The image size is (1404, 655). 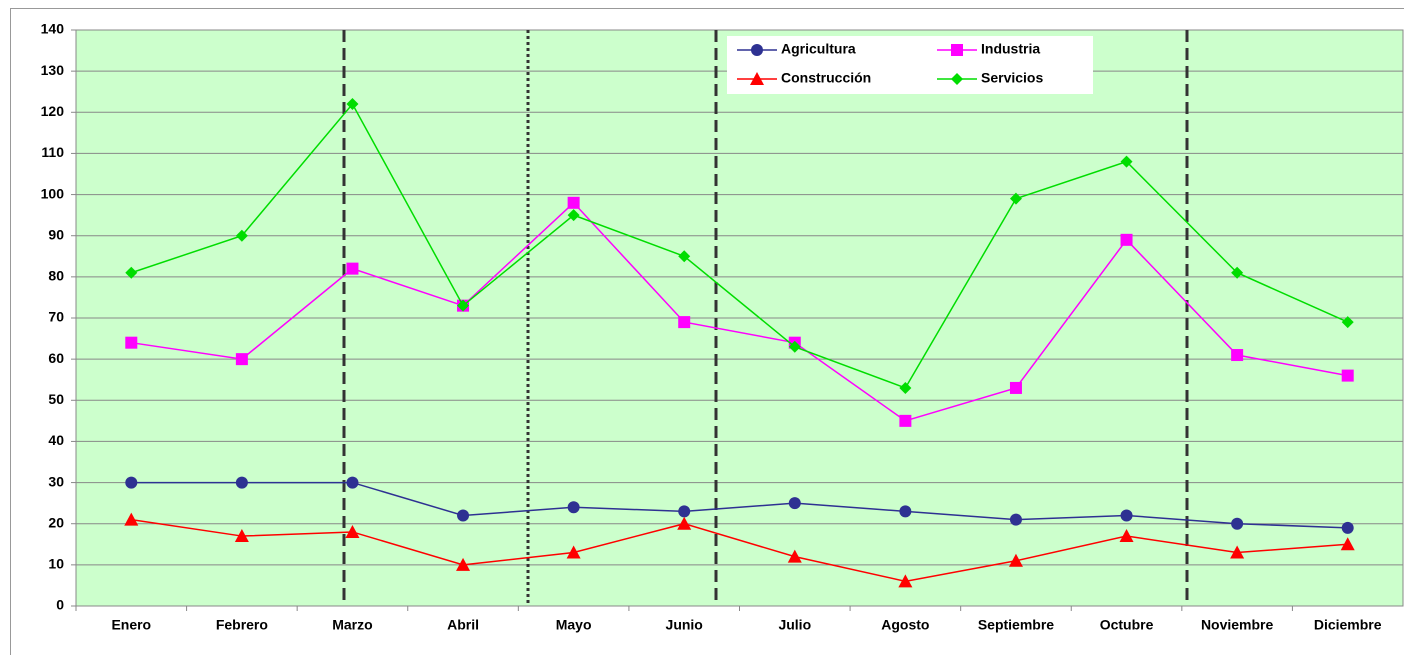 What do you see at coordinates (1016, 625) in the screenshot?
I see `x-tick-label: Septiembre` at bounding box center [1016, 625].